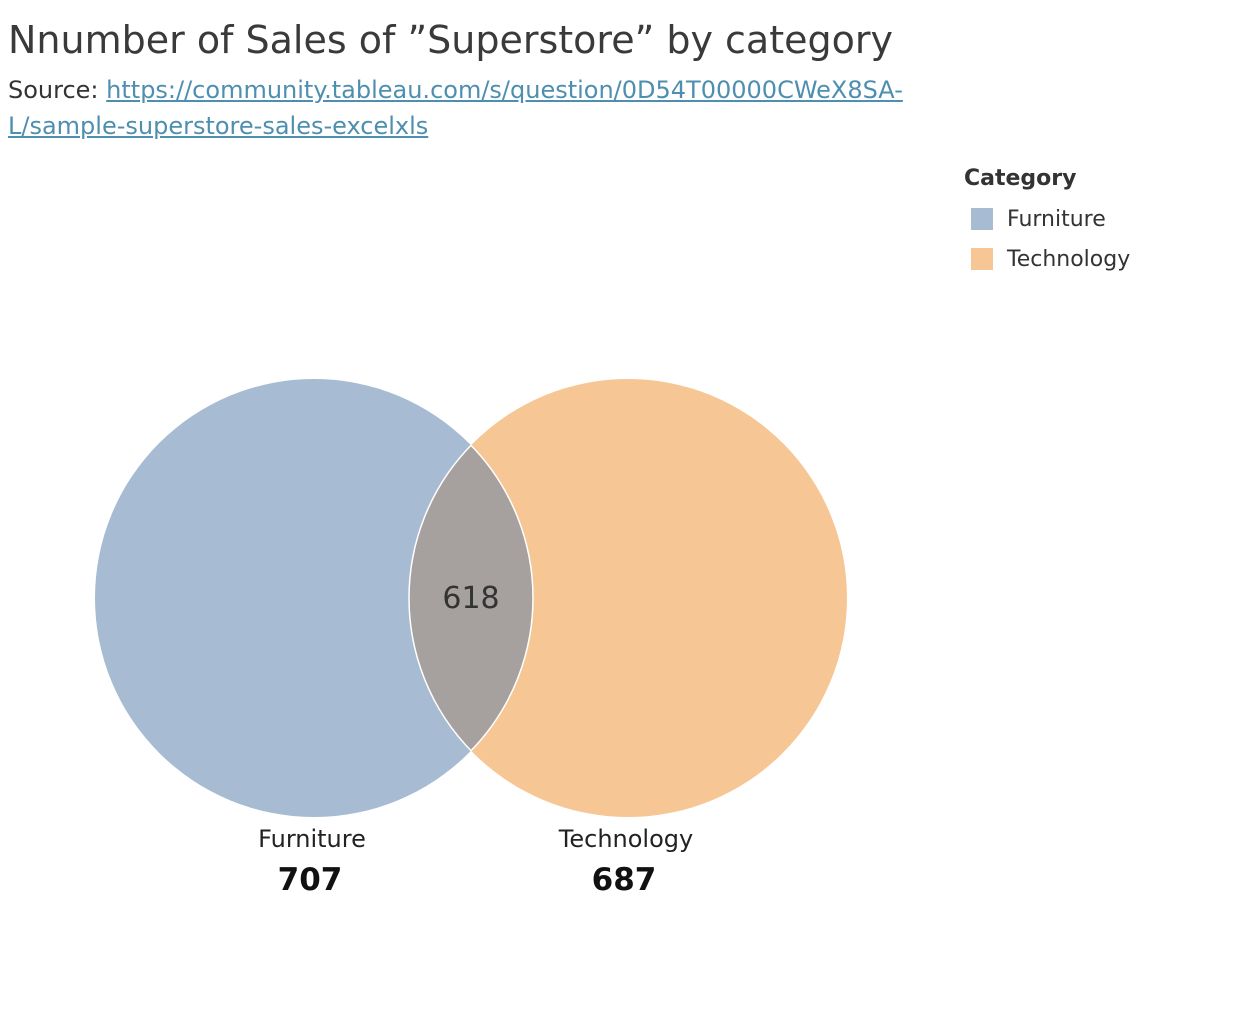 This screenshot has width=1242, height=1036. I want to click on set-label-furniture: Furniture, so click(312, 839).